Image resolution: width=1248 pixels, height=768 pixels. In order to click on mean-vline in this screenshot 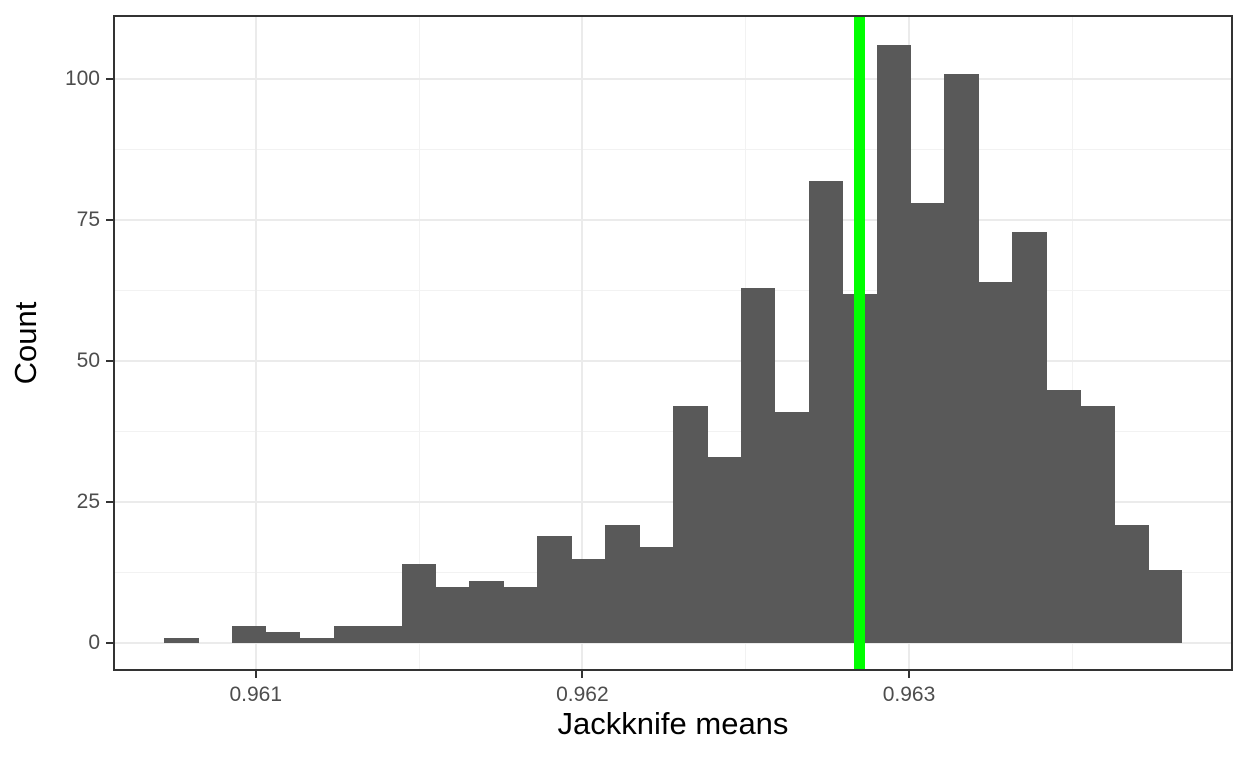, I will do `click(860, 343)`.